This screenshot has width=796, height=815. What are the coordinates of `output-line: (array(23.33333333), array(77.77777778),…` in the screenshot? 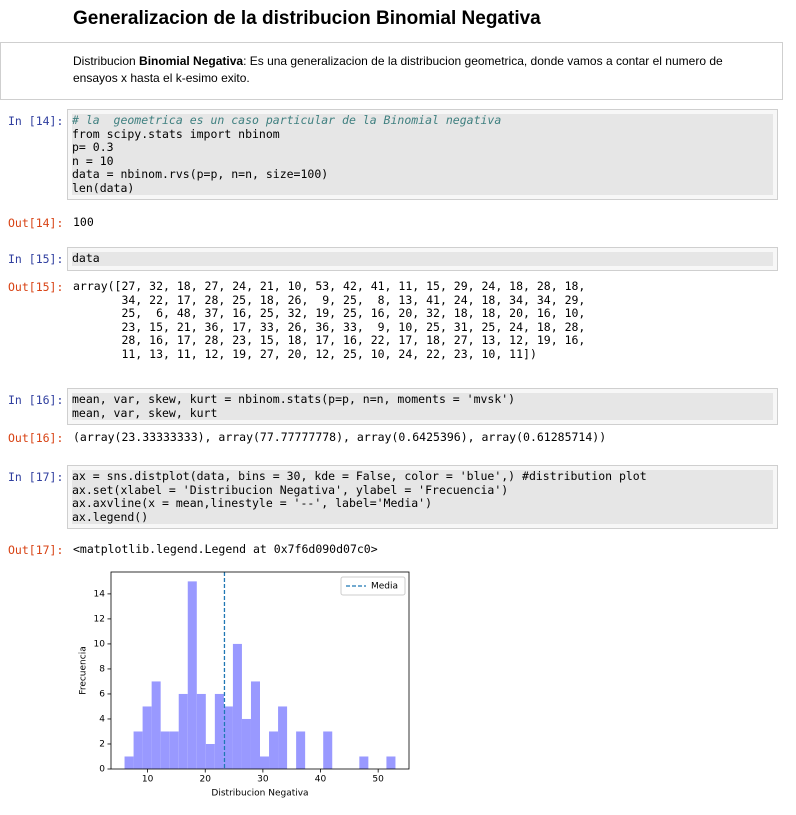 It's located at (340, 437).